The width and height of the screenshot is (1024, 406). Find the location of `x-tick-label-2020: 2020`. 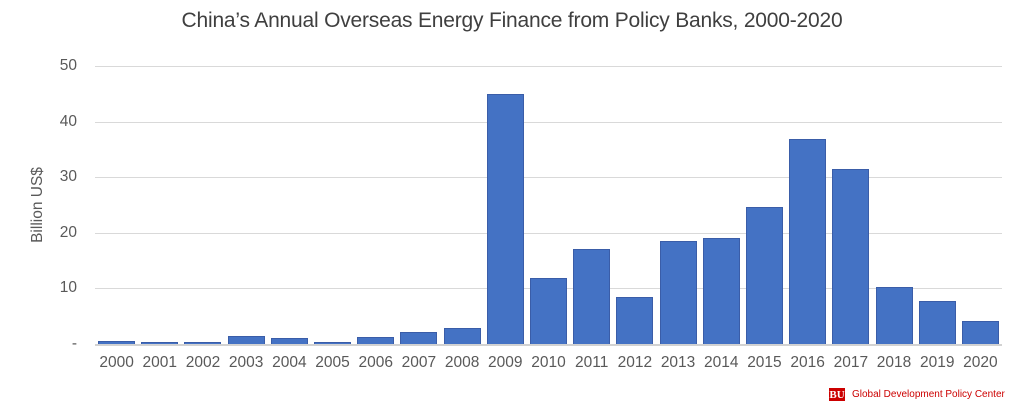

x-tick-label-2020: 2020 is located at coordinates (980, 362).